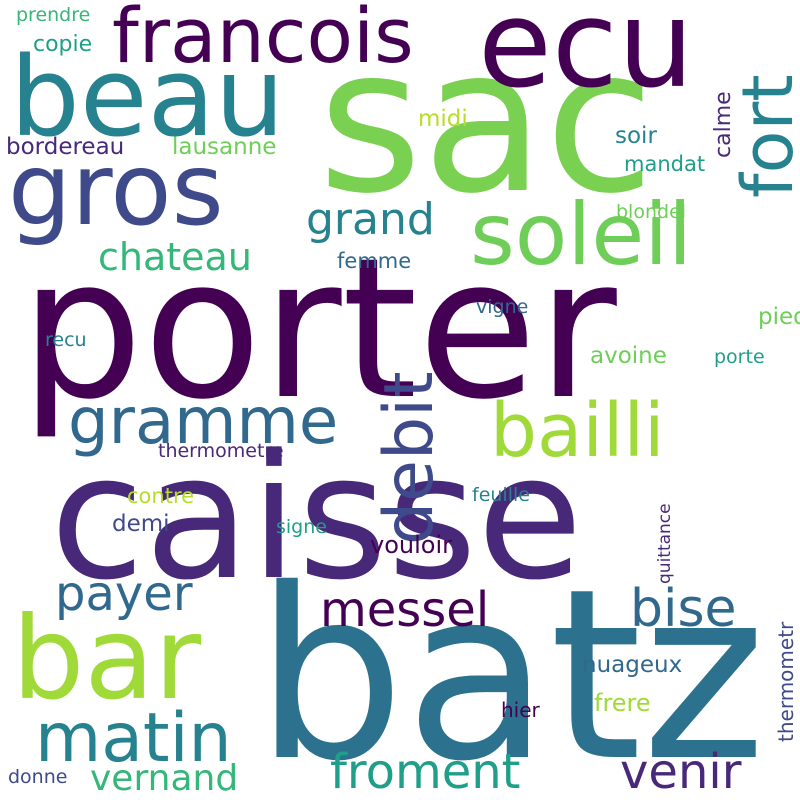 The height and width of the screenshot is (800, 800). What do you see at coordinates (301, 527) in the screenshot?
I see `word-signe: signe` at bounding box center [301, 527].